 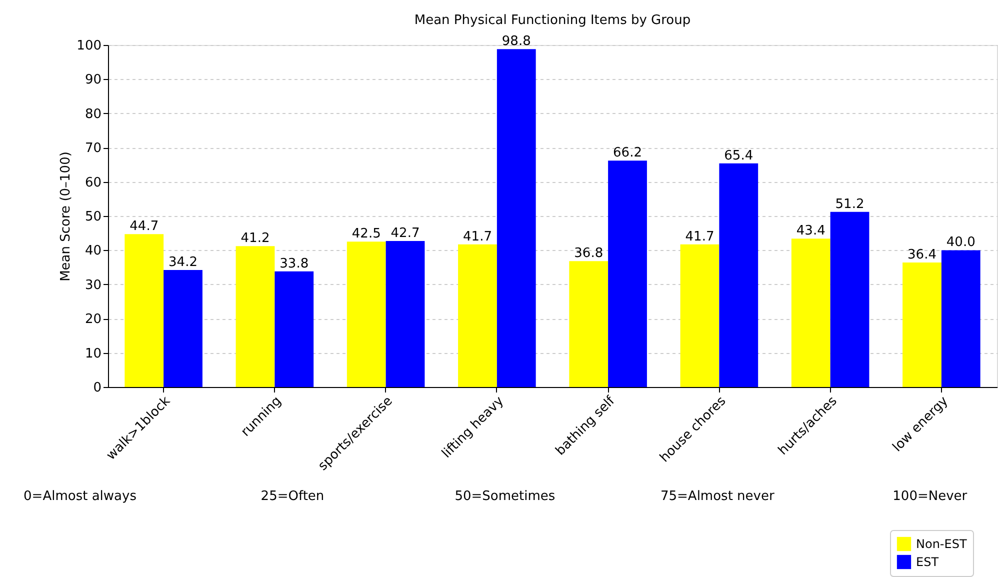 I want to click on y-tick-label: 70, so click(x=93, y=148).